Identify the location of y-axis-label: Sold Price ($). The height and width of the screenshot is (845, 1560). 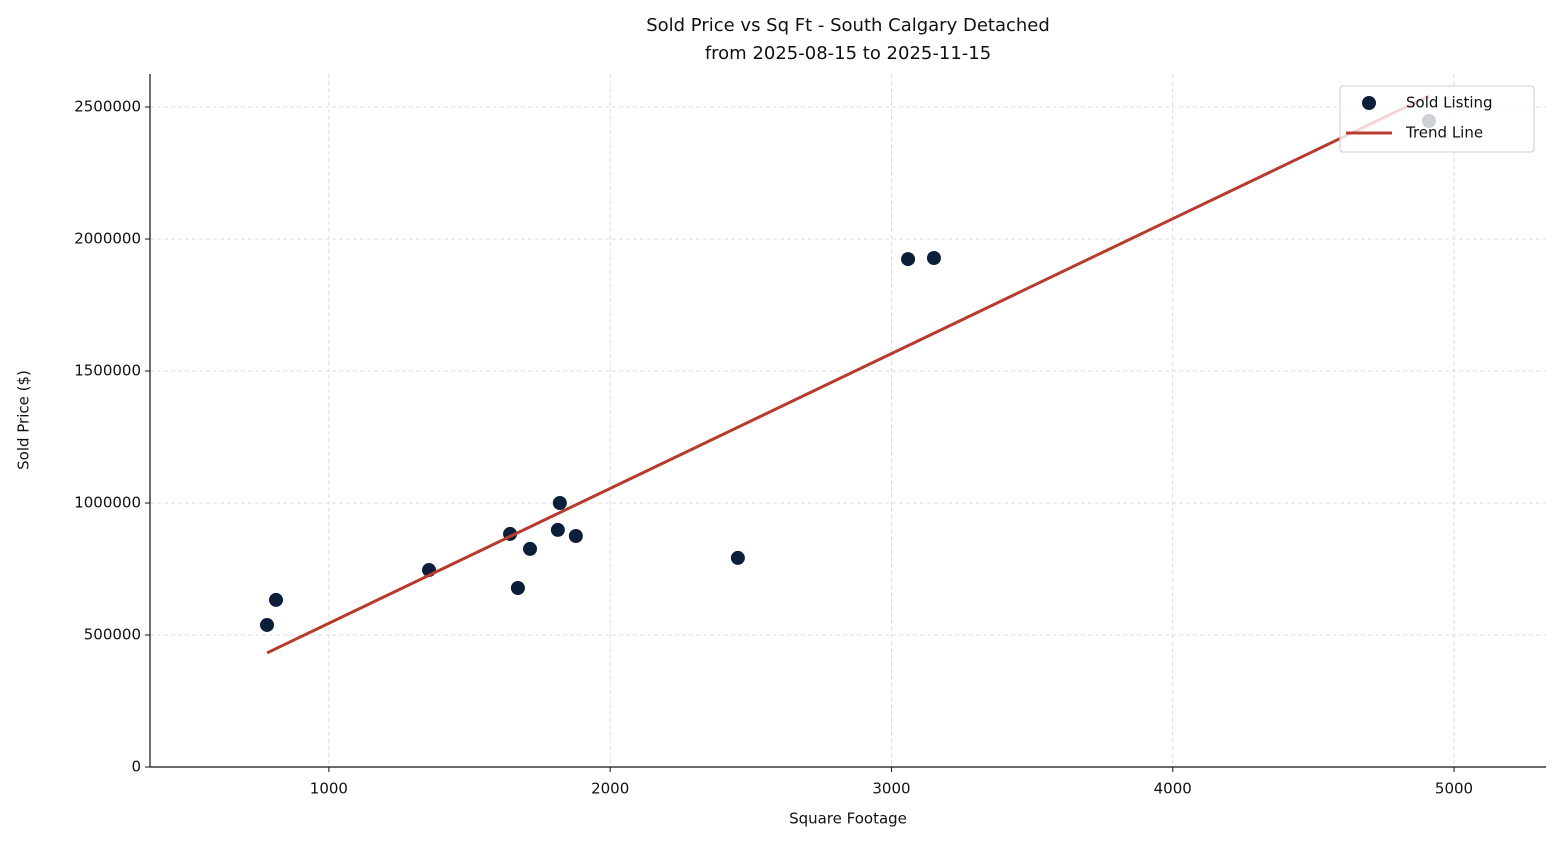
(24, 420).